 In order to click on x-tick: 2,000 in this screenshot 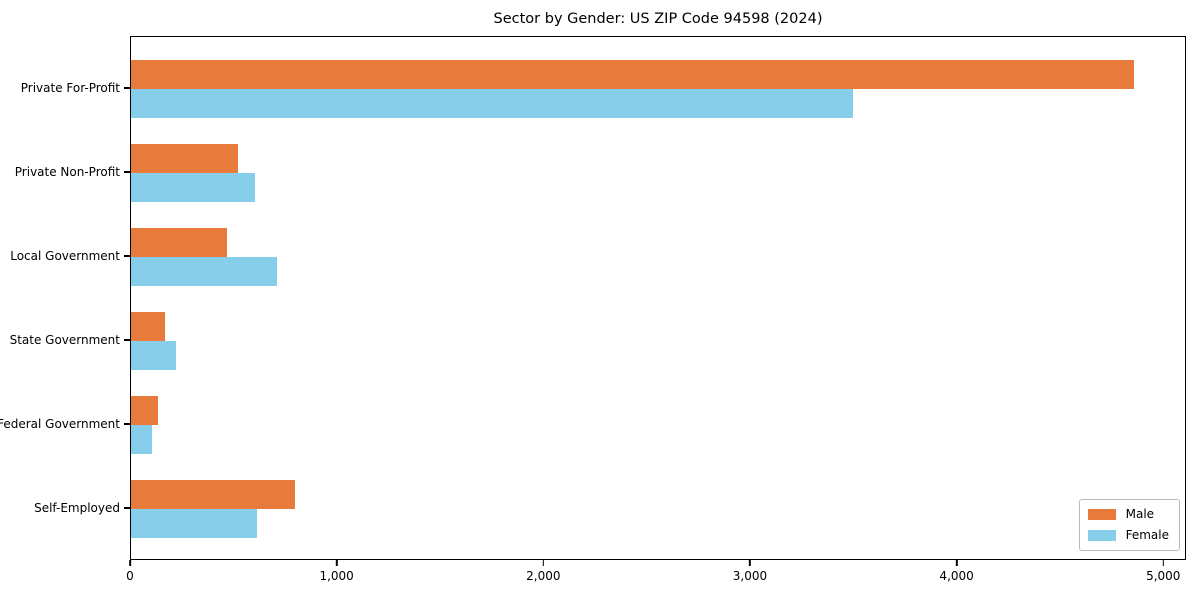, I will do `click(543, 571)`.